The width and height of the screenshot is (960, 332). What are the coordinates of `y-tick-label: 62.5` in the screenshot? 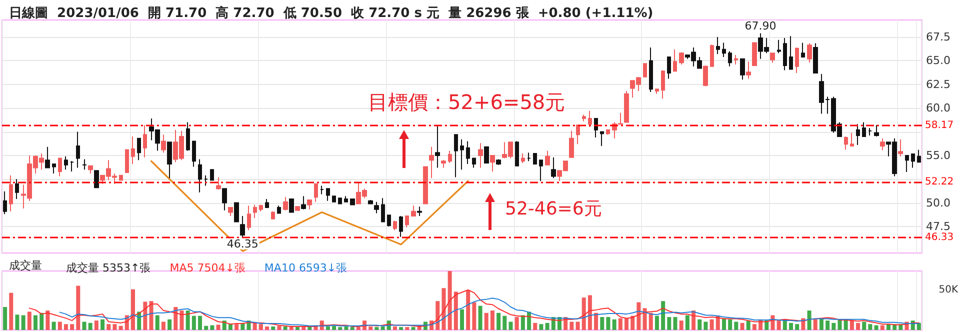 It's located at (938, 84).